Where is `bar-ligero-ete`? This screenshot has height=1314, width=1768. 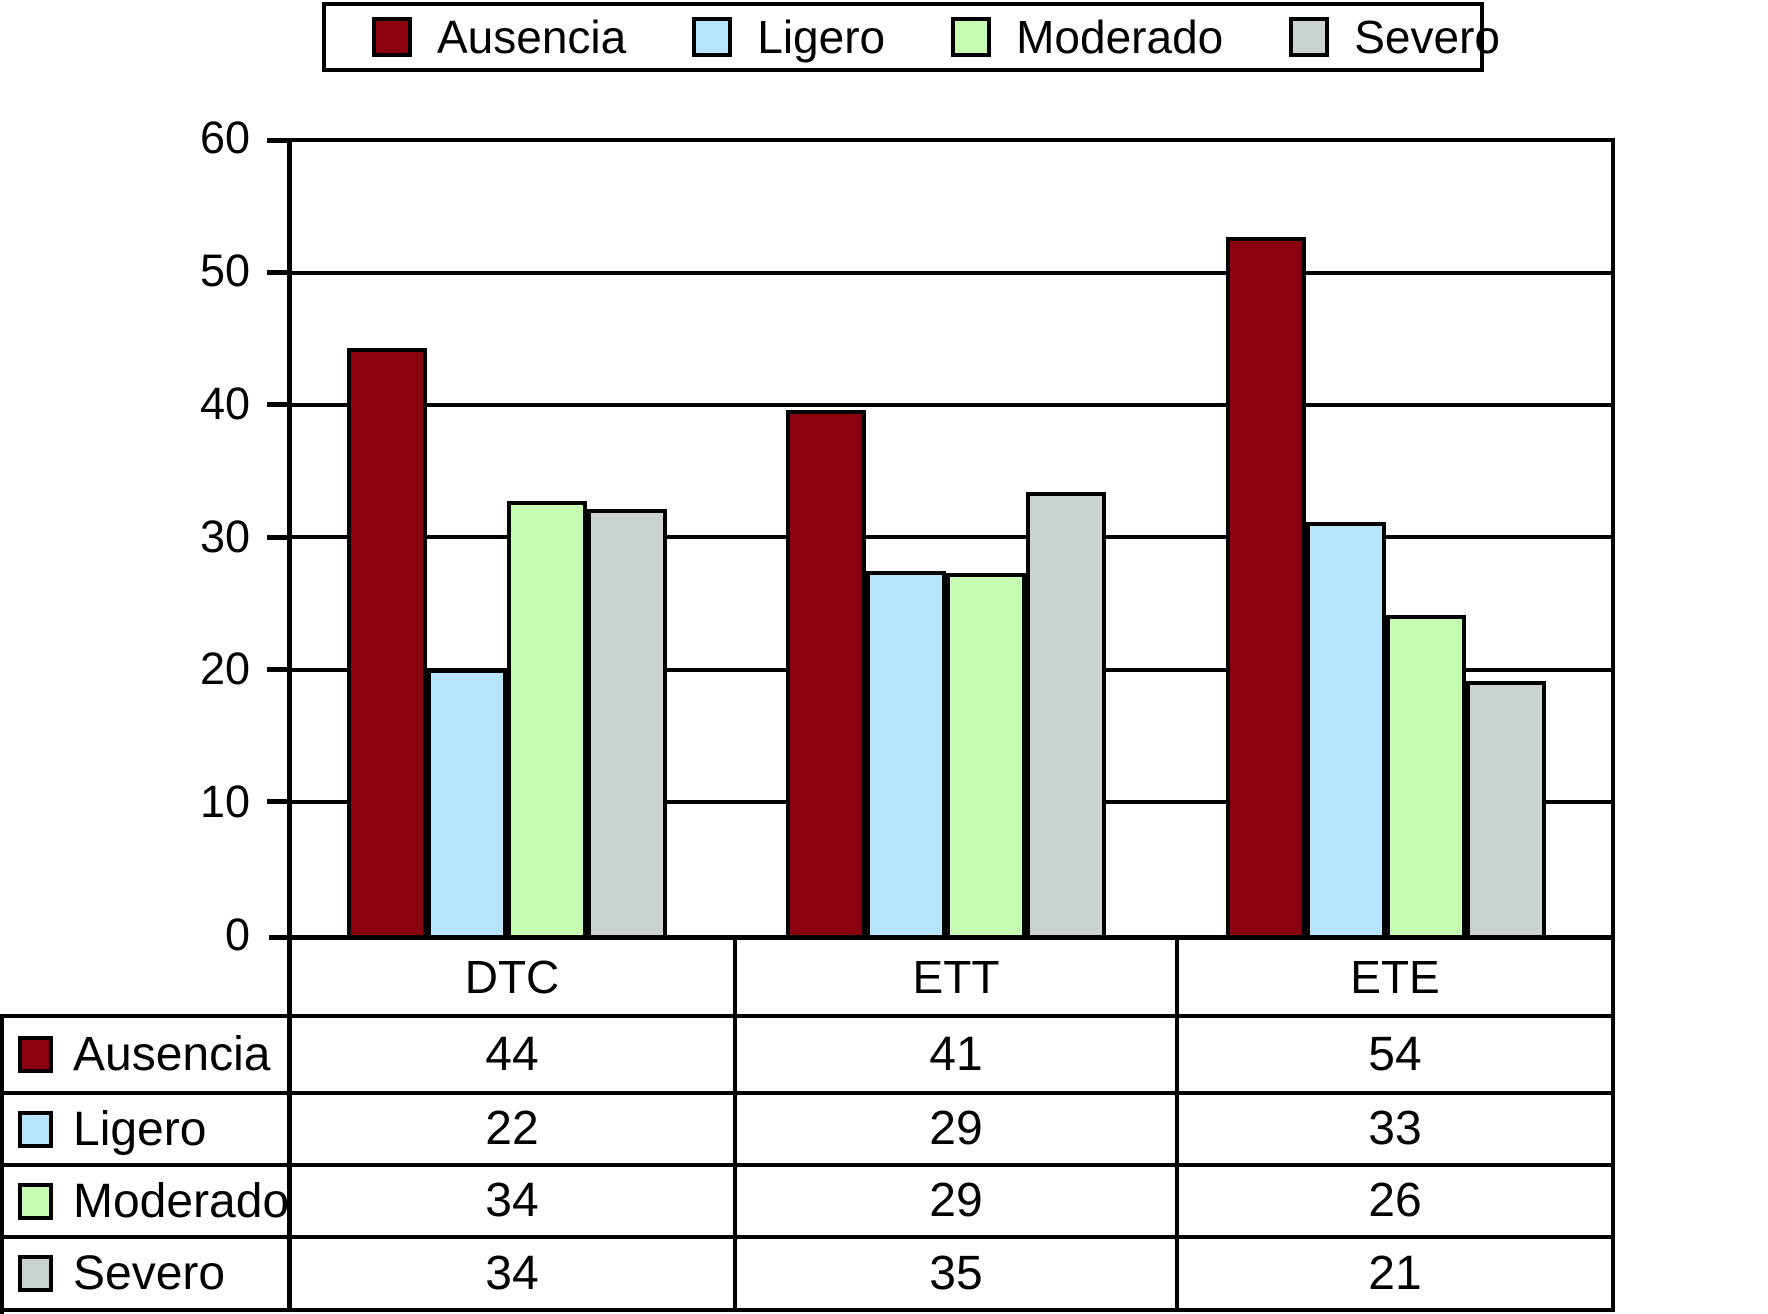
bar-ligero-ete is located at coordinates (1346, 730).